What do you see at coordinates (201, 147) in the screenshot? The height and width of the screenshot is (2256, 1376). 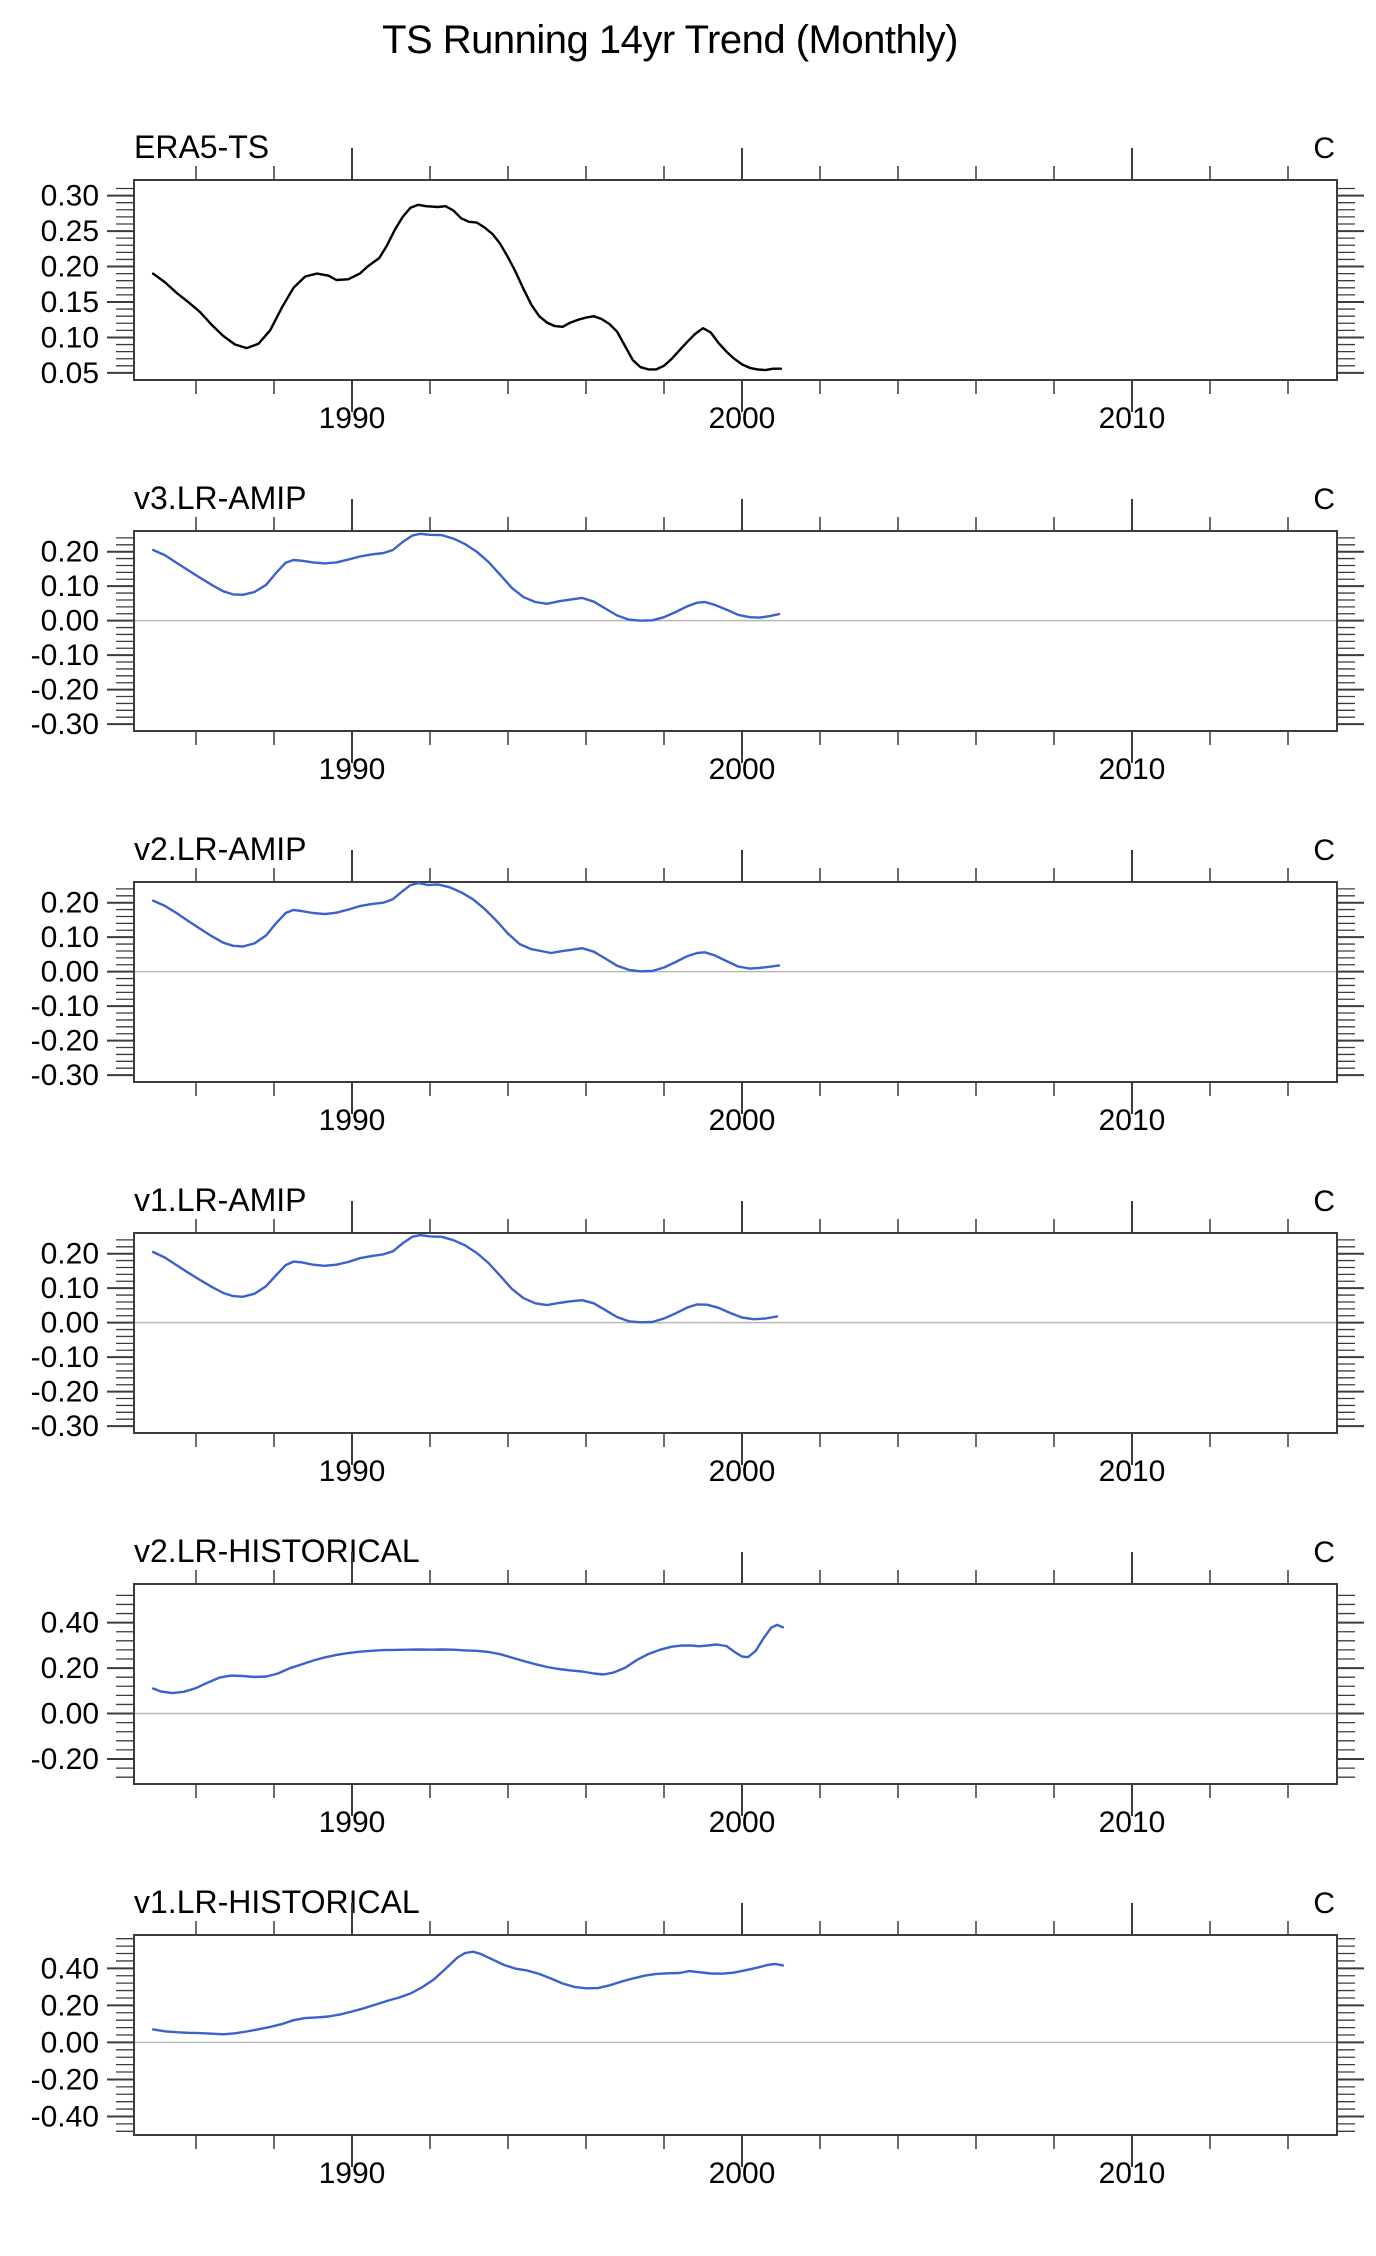 I see `panel-label: ERA5-TS` at bounding box center [201, 147].